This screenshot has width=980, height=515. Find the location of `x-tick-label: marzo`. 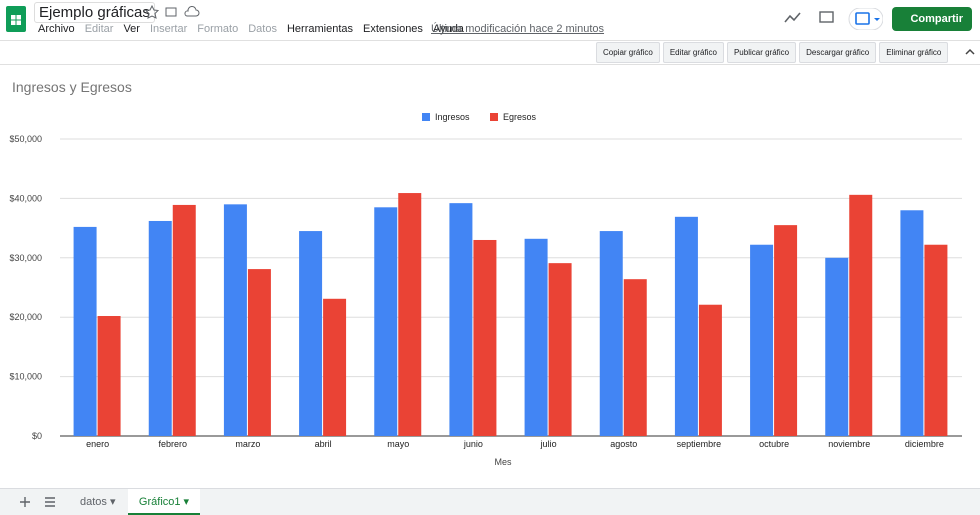

x-tick-label: marzo is located at coordinates (247, 444).